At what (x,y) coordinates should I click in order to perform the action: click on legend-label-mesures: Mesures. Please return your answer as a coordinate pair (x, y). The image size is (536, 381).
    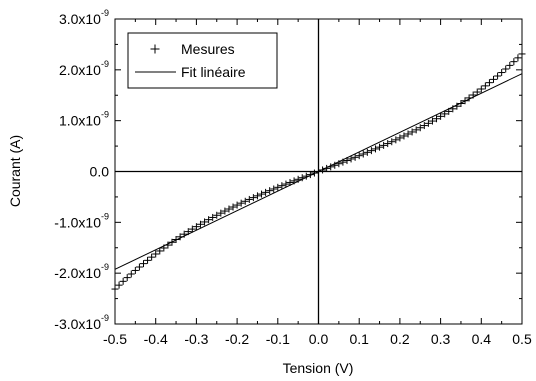
    Looking at the image, I should click on (208, 49).